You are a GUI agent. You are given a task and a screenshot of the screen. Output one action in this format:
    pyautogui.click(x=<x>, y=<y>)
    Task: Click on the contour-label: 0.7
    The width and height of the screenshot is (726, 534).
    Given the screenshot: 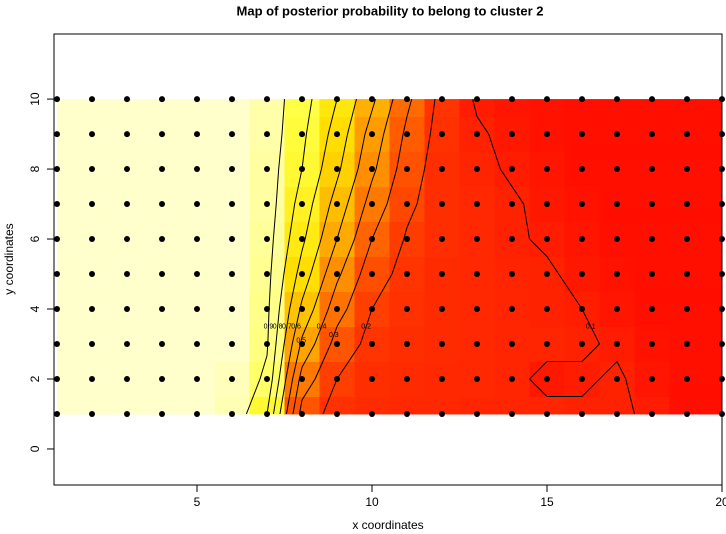 What is the action you would take?
    pyautogui.click(x=287, y=326)
    